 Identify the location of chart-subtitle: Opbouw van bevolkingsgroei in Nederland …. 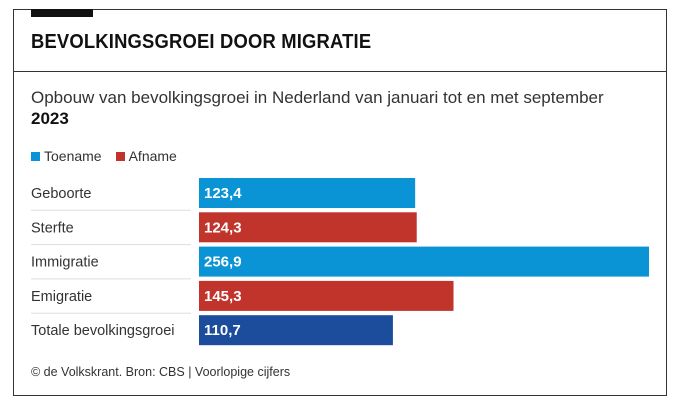
(341, 108).